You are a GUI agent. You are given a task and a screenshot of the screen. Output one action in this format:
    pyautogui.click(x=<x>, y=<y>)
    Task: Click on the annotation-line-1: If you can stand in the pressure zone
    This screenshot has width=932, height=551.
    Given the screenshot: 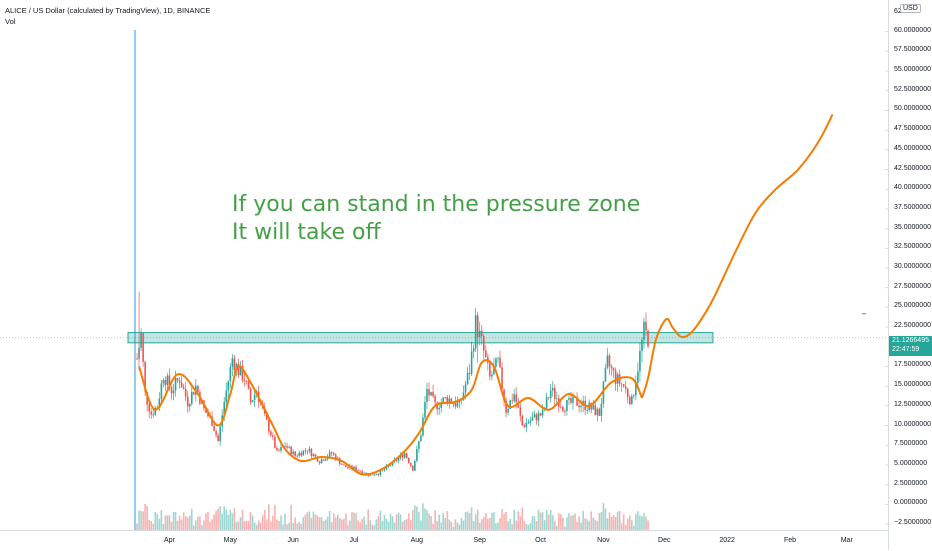 What is the action you would take?
    pyautogui.click(x=436, y=204)
    